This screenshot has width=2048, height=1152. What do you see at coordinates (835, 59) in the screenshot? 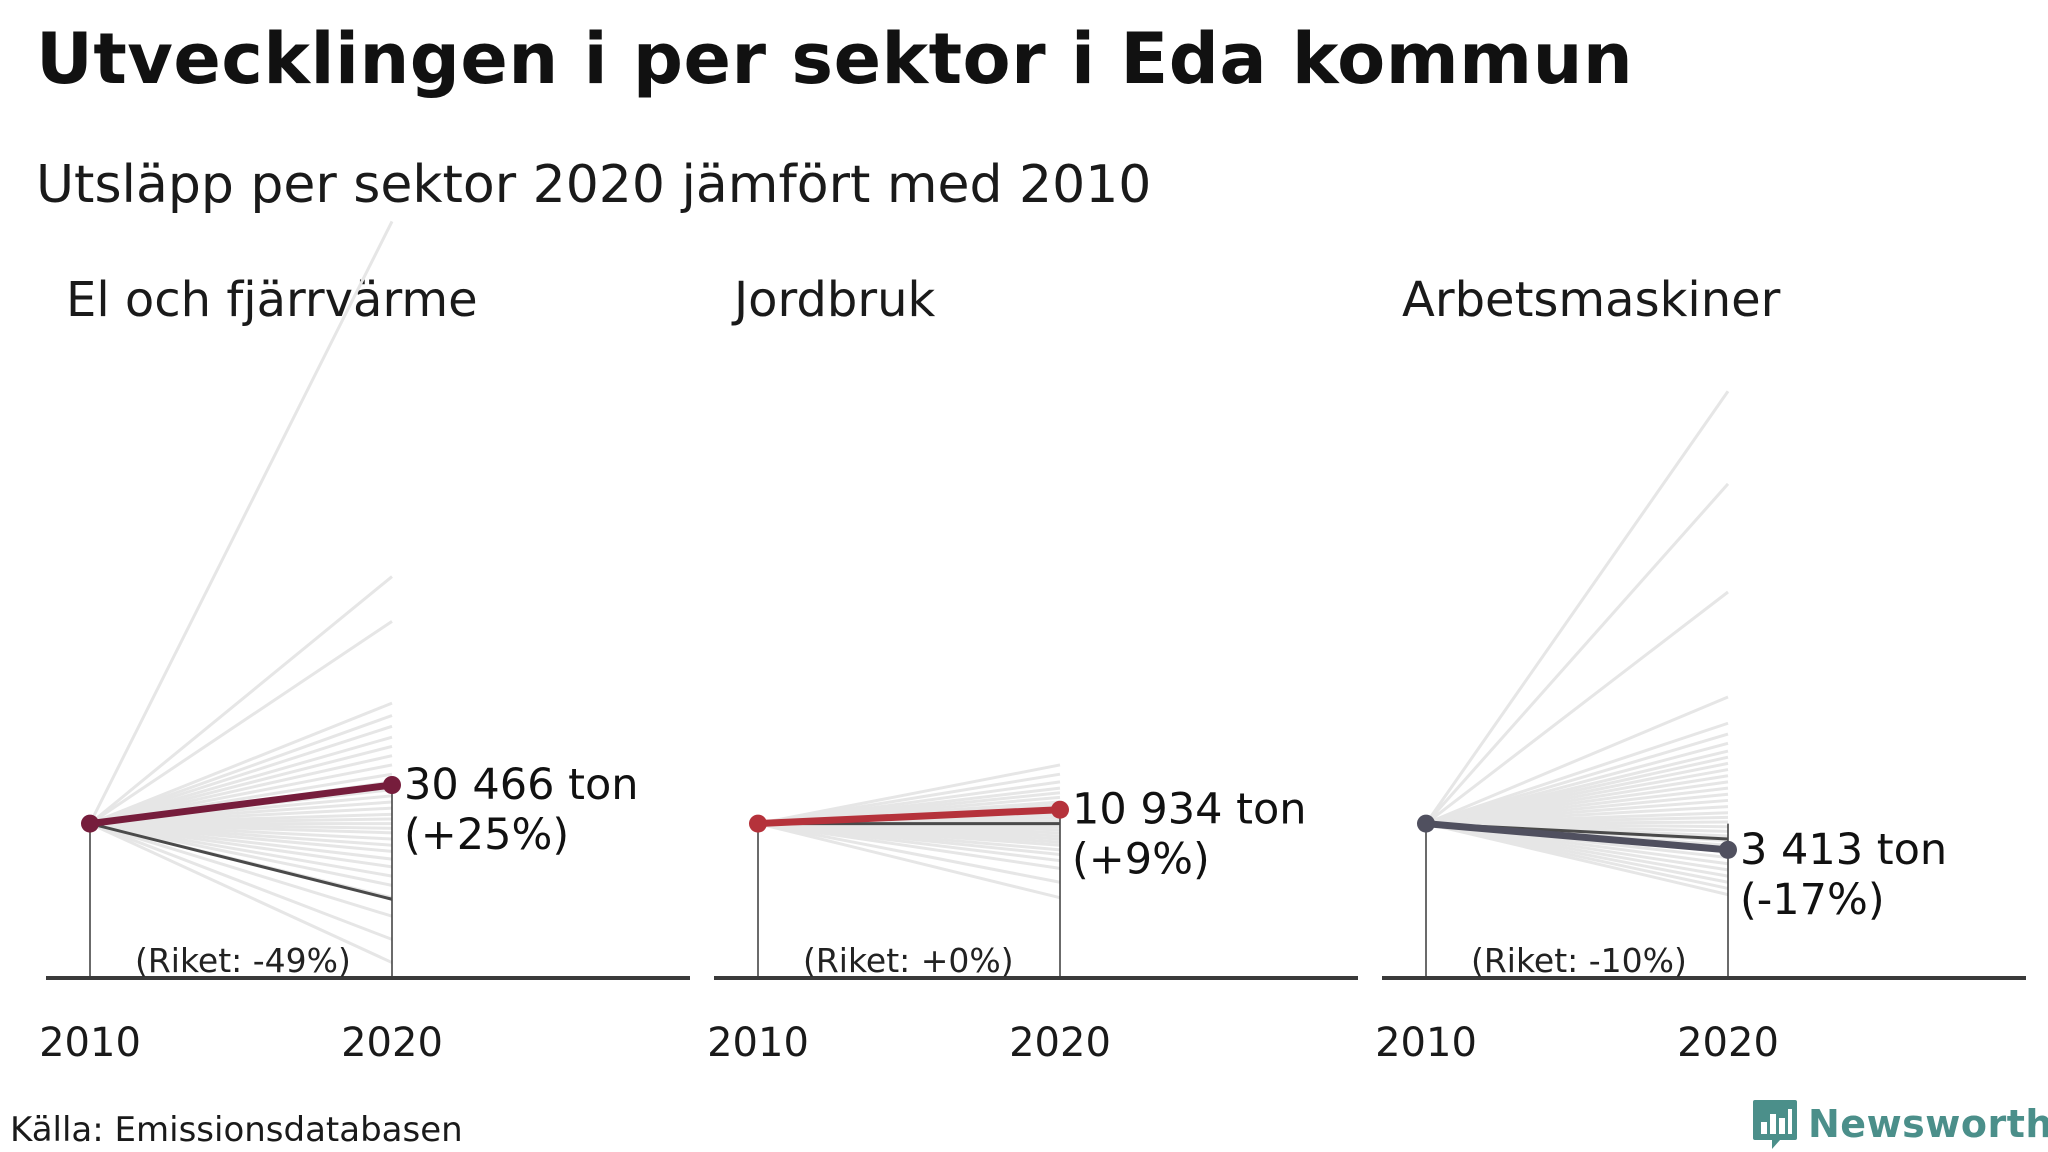
I see `chart-title: Utvecklingen i per sektor i Eda kommun` at bounding box center [835, 59].